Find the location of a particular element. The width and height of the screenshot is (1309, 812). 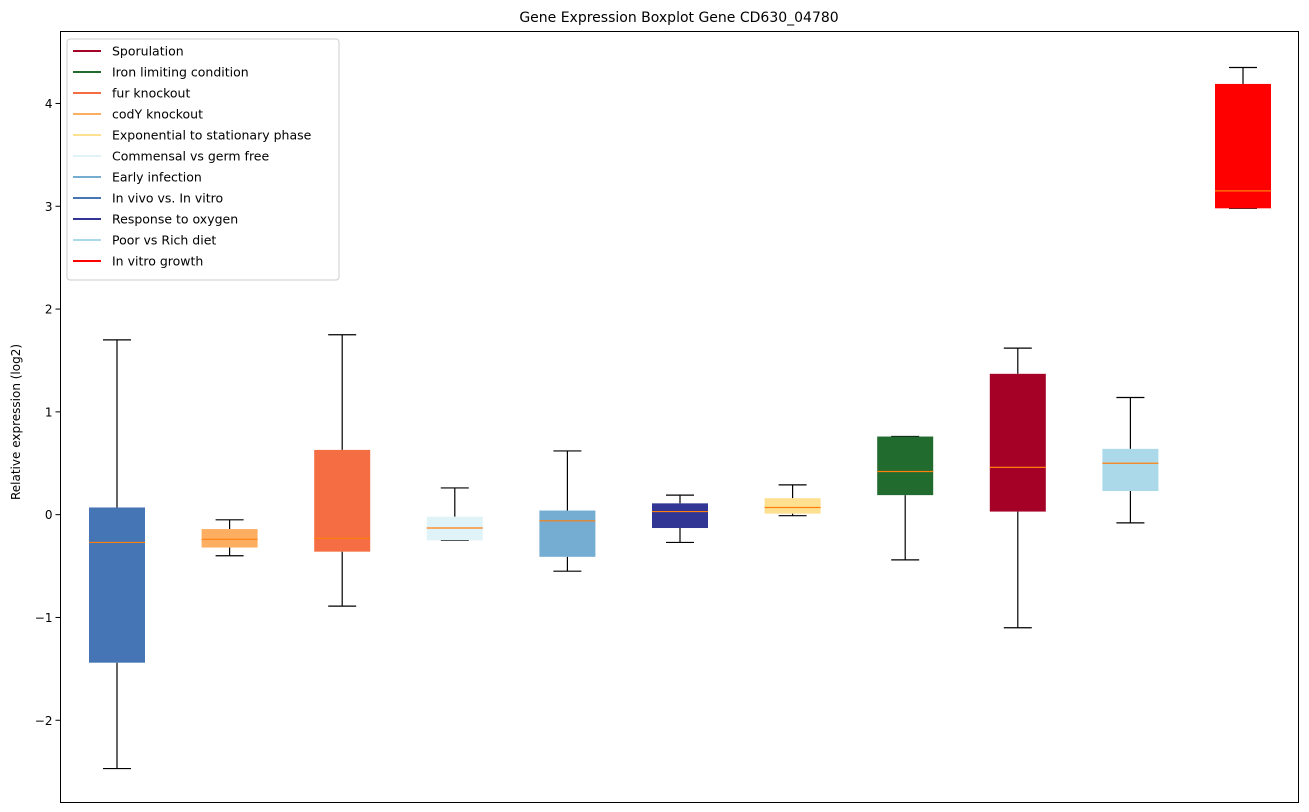

y-tick-label: 1 is located at coordinates (49, 412).